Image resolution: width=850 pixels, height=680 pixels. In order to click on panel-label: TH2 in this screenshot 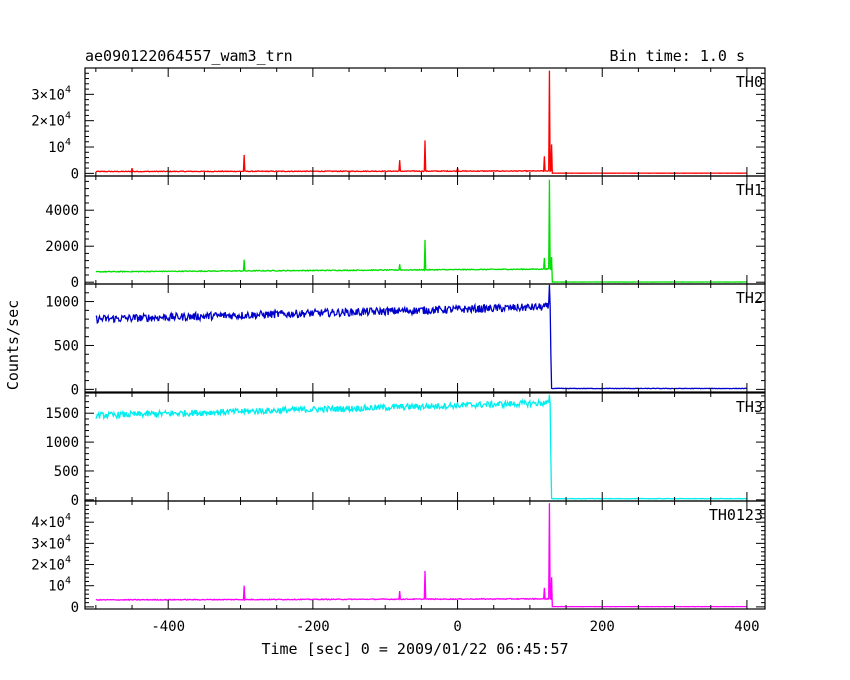, I will do `click(749, 298)`.